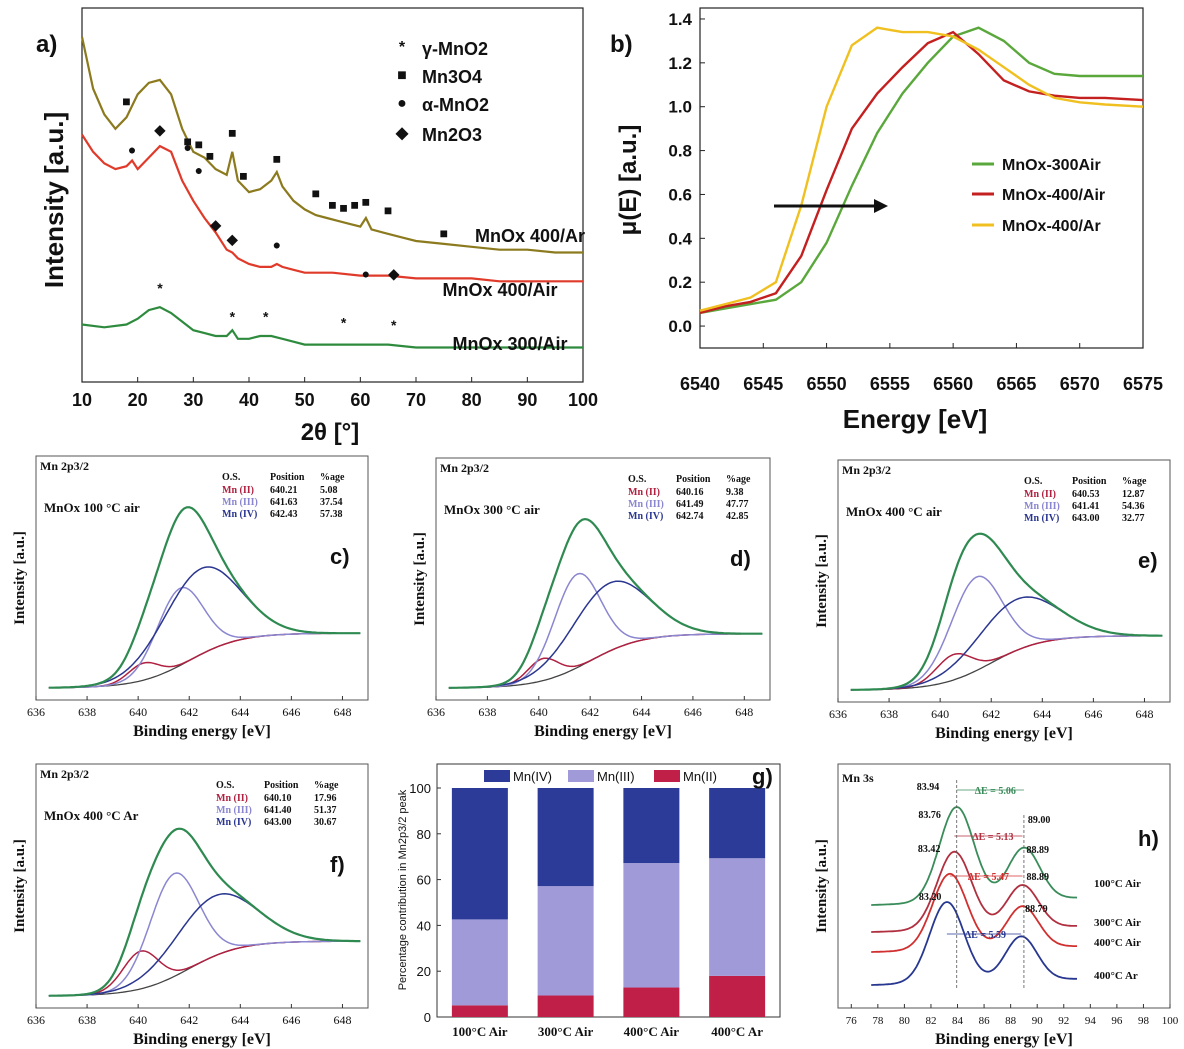 The width and height of the screenshot is (1184, 1049). What do you see at coordinates (928, 787) in the screenshot?
I see `peak-label: 83.94` at bounding box center [928, 787].